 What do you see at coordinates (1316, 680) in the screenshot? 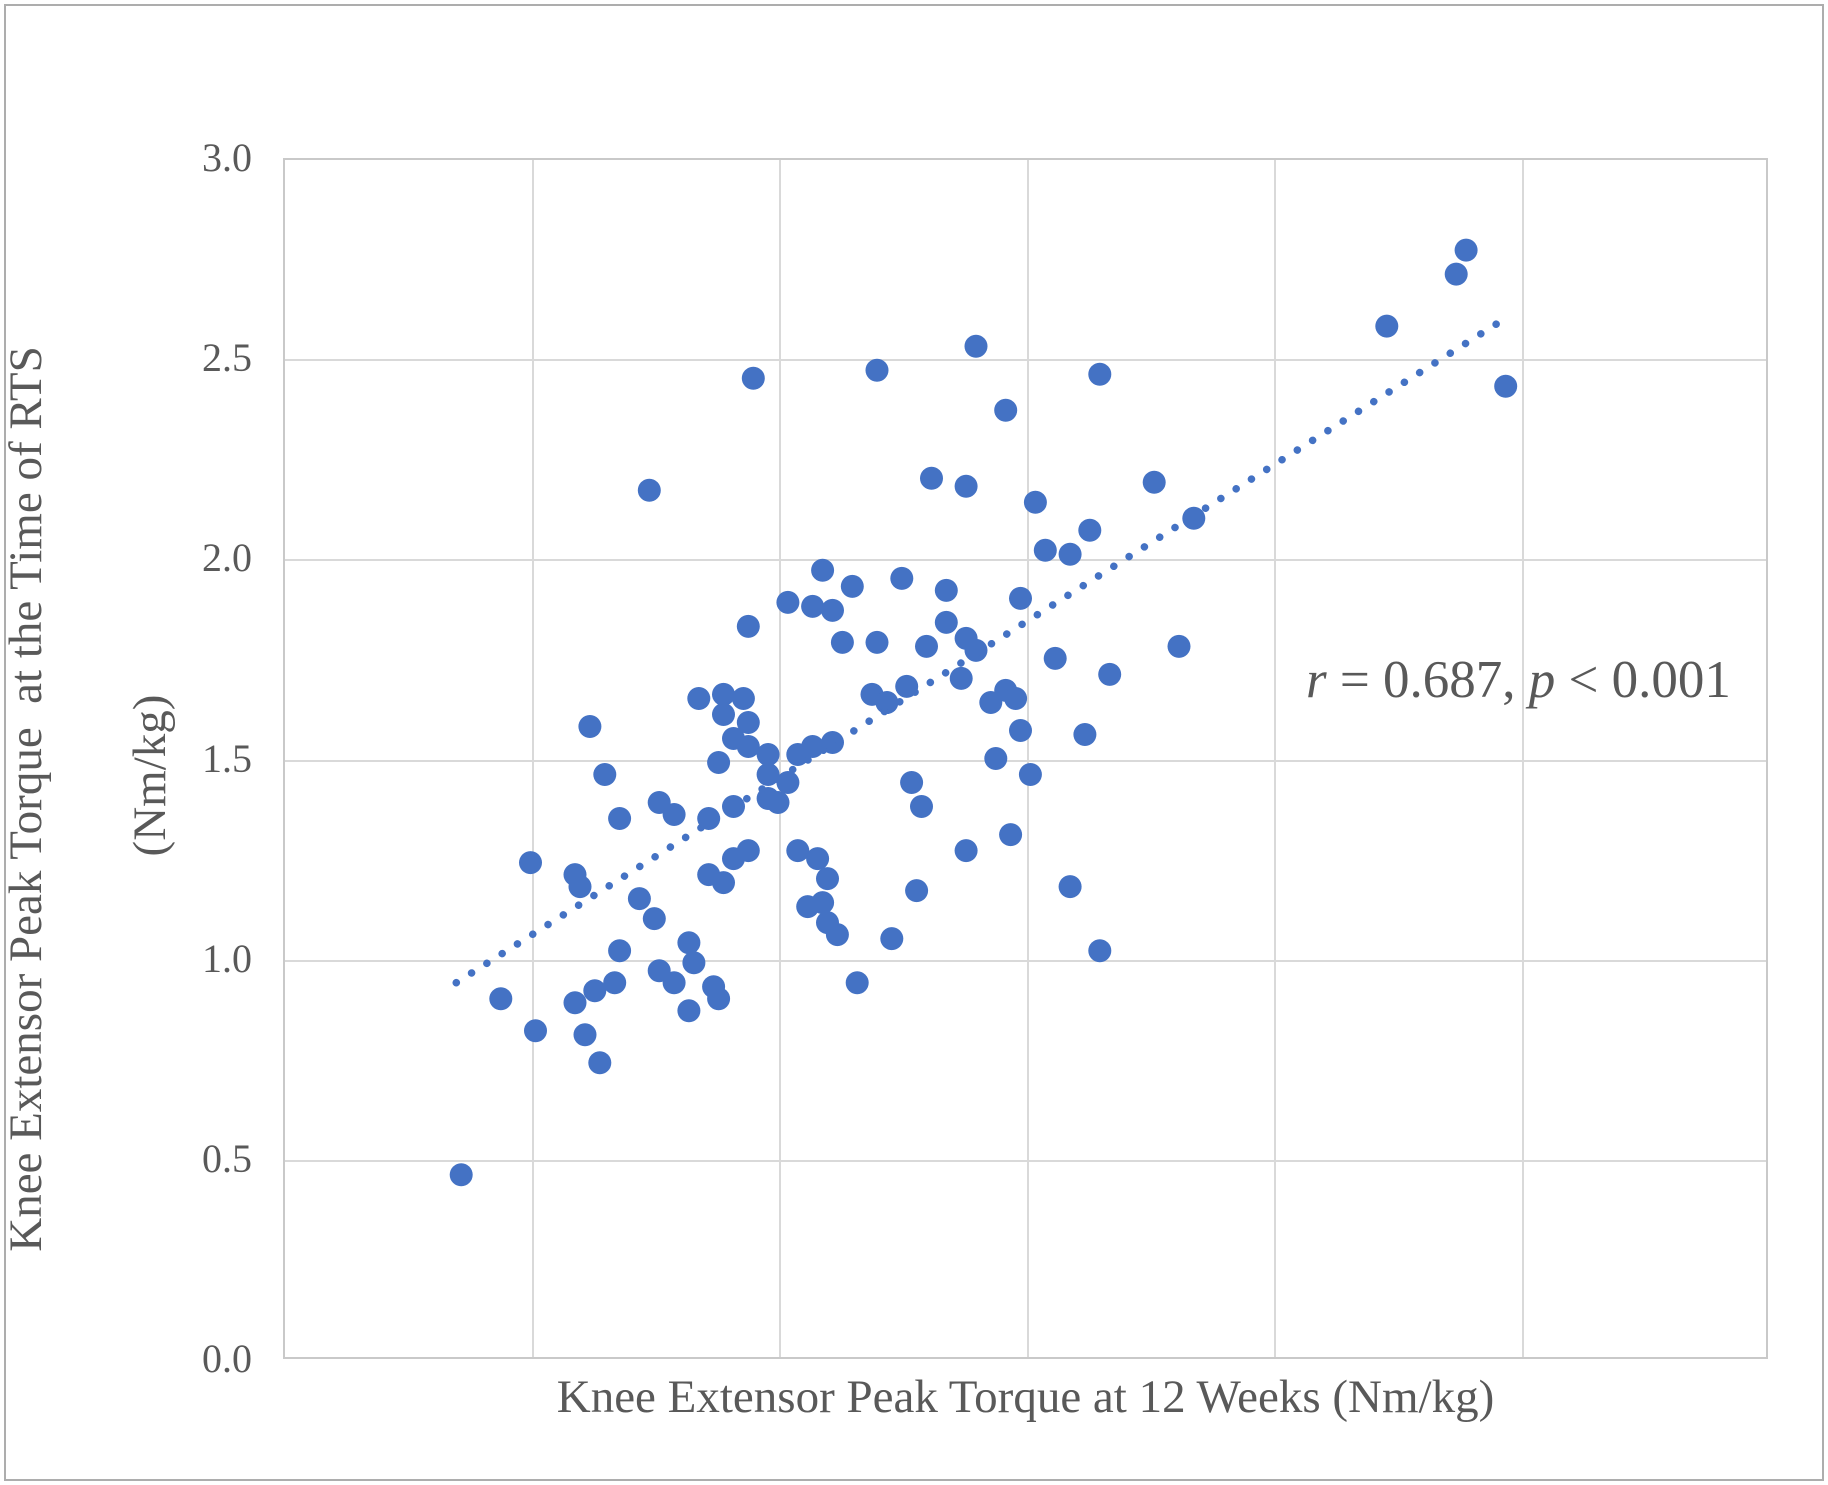
I see `r-symbol: r` at bounding box center [1316, 680].